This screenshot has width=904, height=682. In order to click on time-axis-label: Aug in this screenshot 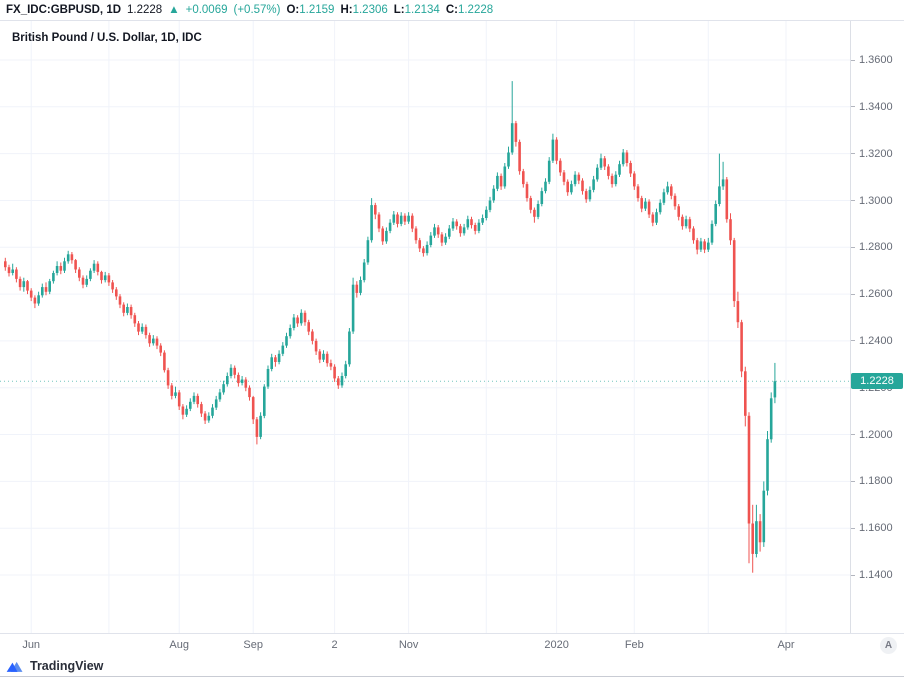, I will do `click(179, 645)`.